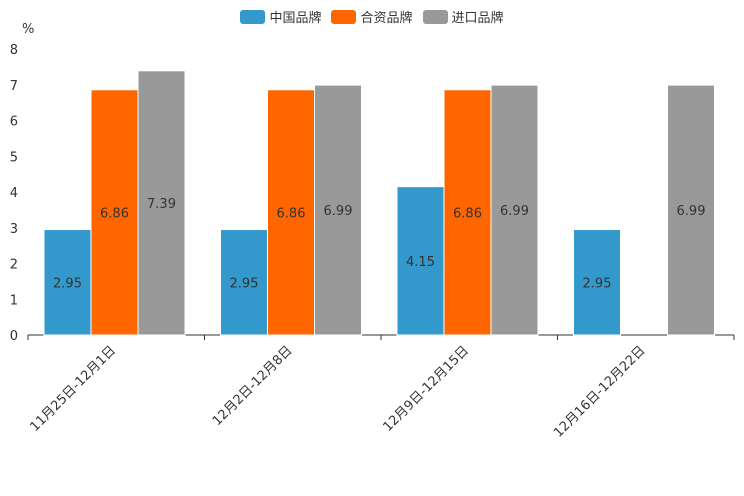  I want to click on data-label: 7.39, so click(161, 204).